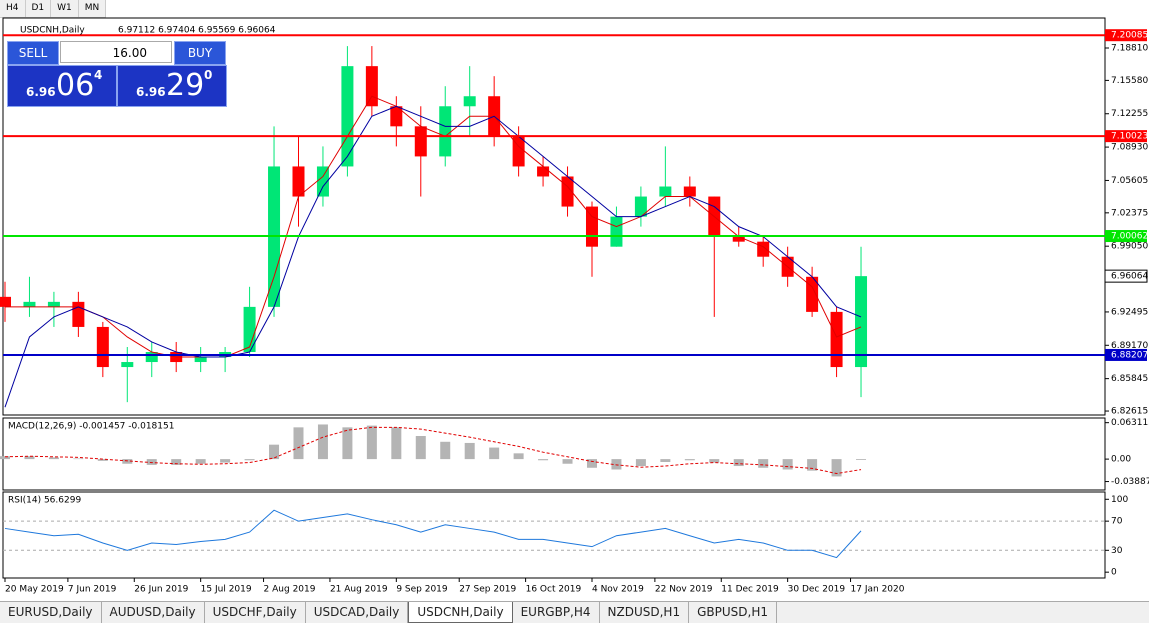 This screenshot has height=623, width=1149. What do you see at coordinates (1129, 412) in the screenshot?
I see `y-tick-label: 6.82615` at bounding box center [1129, 412].